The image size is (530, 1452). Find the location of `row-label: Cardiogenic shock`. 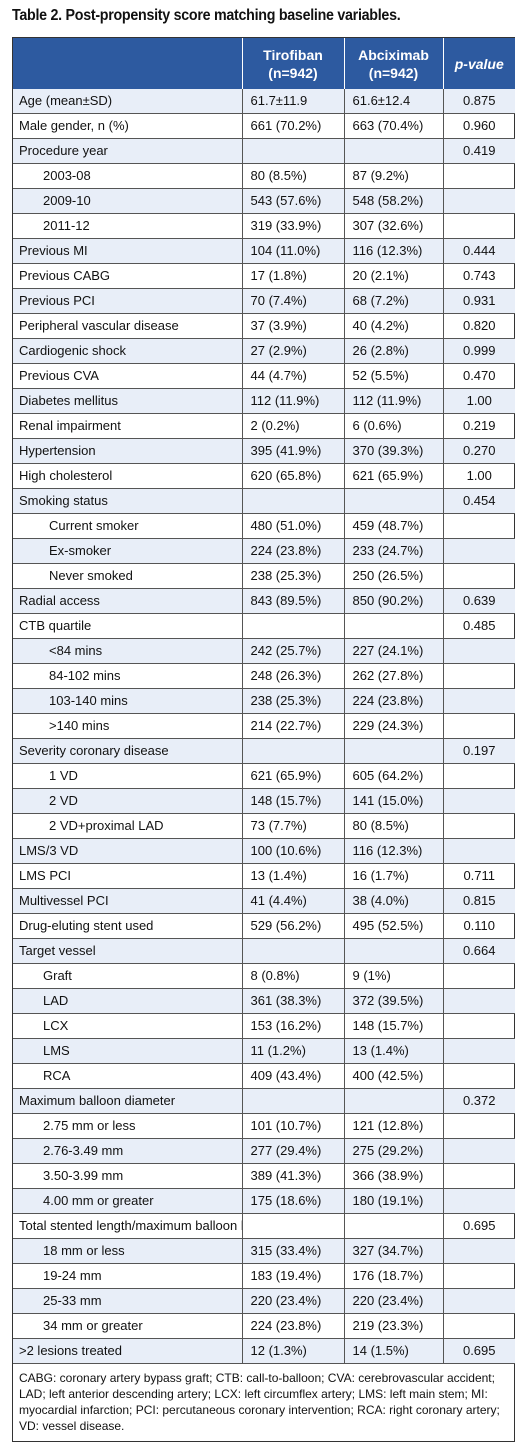

row-label: Cardiogenic shock is located at coordinates (128, 351).